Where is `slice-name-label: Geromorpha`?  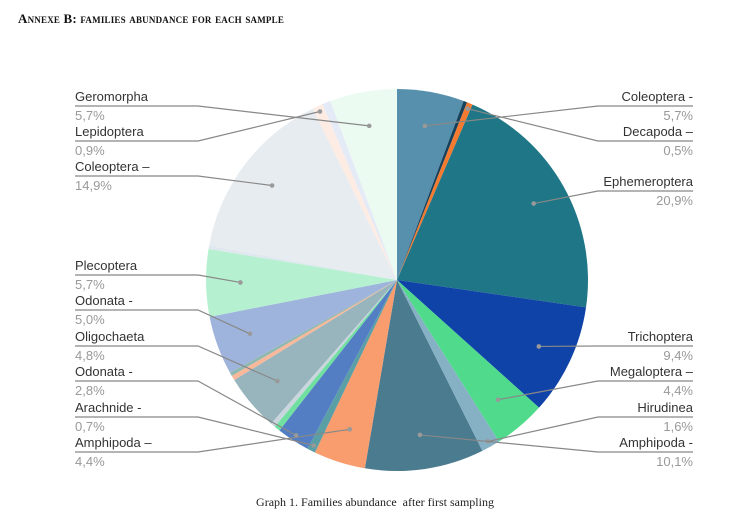
slice-name-label: Geromorpha is located at coordinates (112, 96).